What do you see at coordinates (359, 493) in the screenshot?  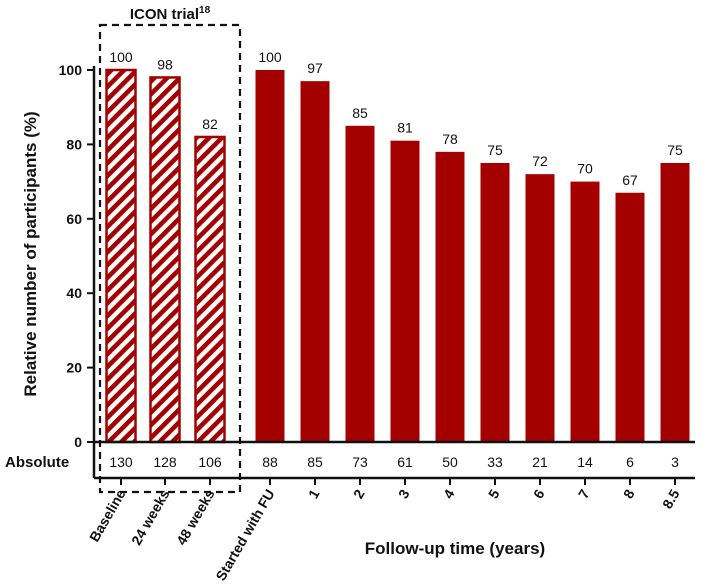 I see `x-tick-label-5: 2` at bounding box center [359, 493].